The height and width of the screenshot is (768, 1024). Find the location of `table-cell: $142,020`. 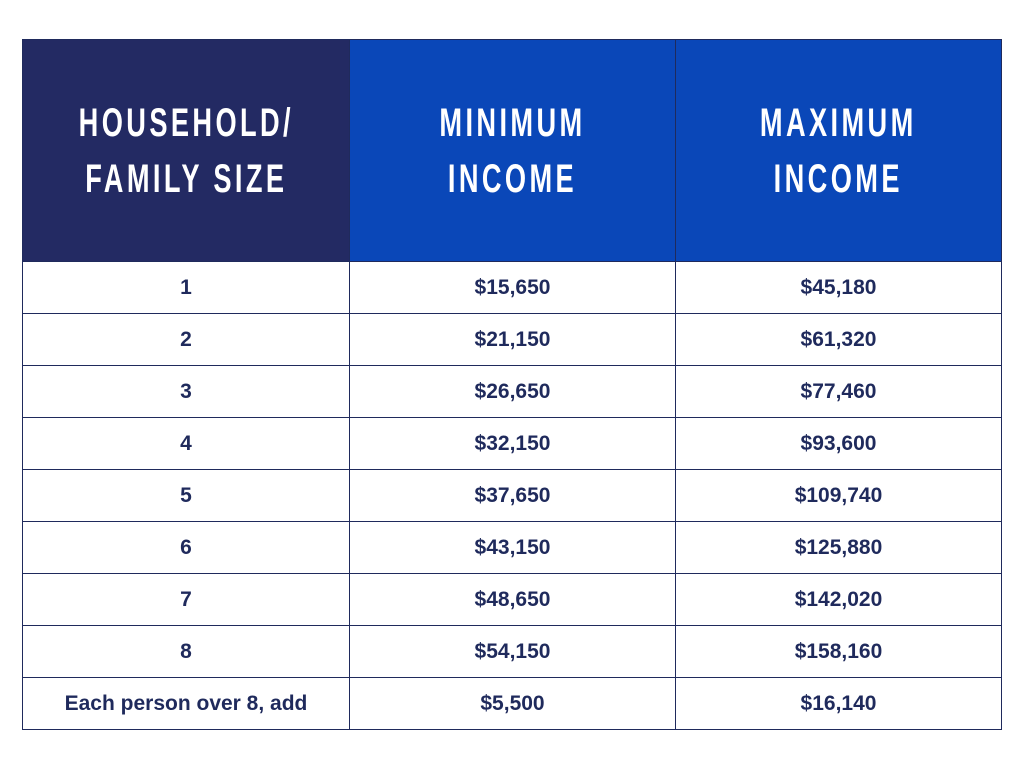

table-cell: $142,020 is located at coordinates (838, 599).